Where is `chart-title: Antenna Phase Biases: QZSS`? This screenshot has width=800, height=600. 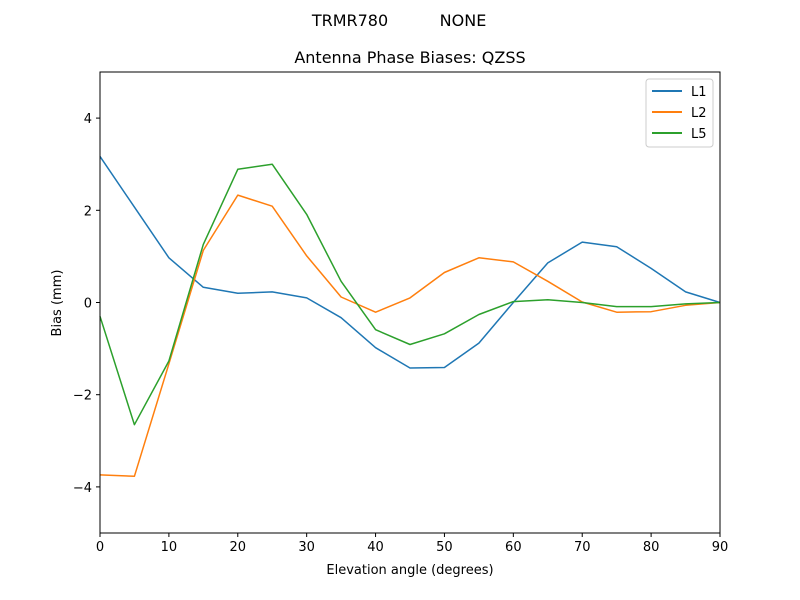
chart-title: Antenna Phase Biases: QZSS is located at coordinates (409, 57).